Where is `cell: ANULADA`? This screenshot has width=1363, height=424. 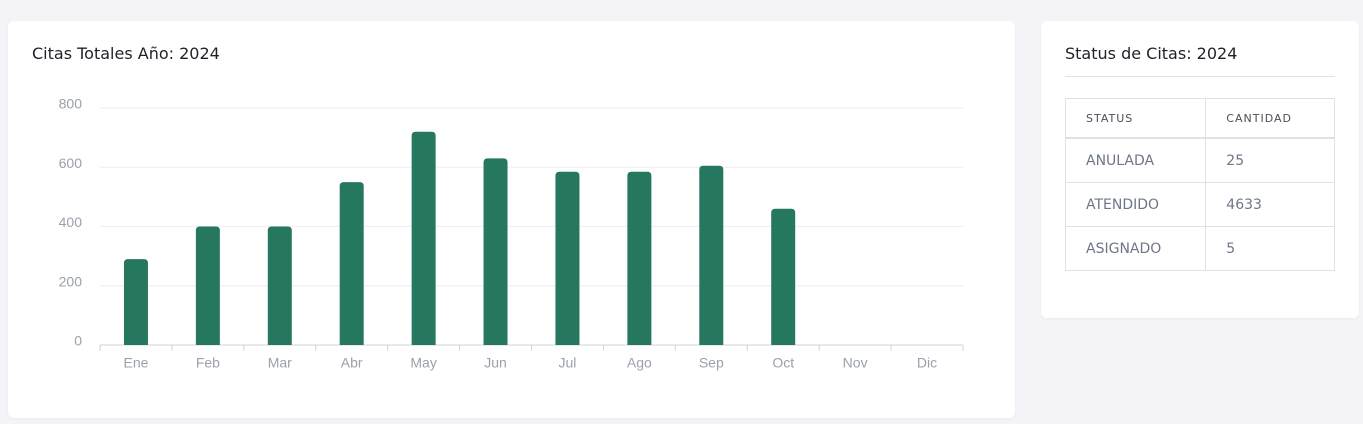 cell: ANULADA is located at coordinates (1135, 160).